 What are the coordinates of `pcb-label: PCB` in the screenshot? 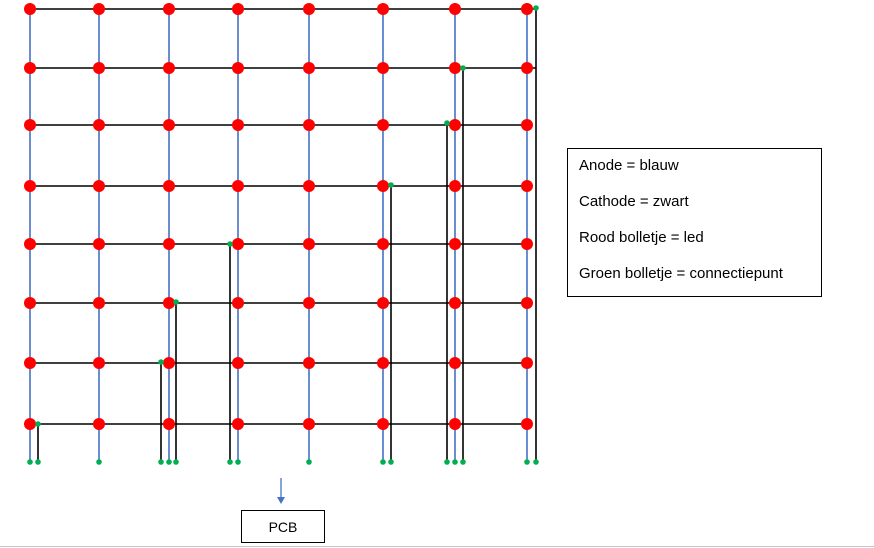 It's located at (283, 526).